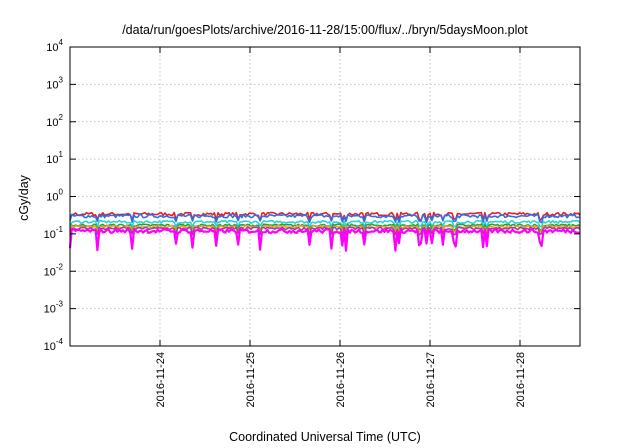 The image size is (640, 448). Describe the element at coordinates (54, 345) in the screenshot. I see `y-tick-label: 10⁻⁴` at that location.